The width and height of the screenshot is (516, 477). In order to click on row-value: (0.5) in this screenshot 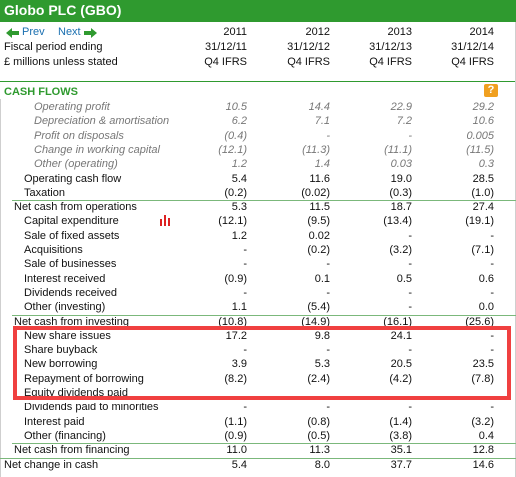, I will do `click(318, 435)`.